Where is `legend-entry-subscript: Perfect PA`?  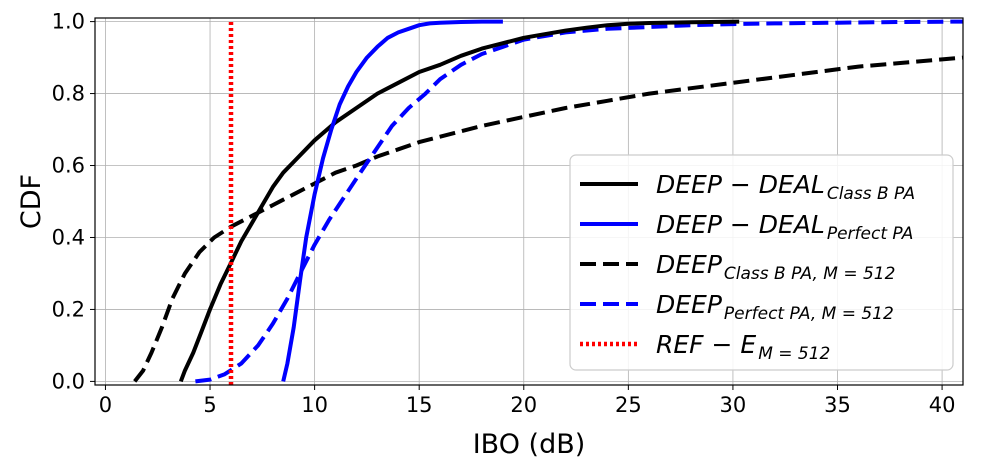
legend-entry-subscript: Perfect PA is located at coordinates (870, 234).